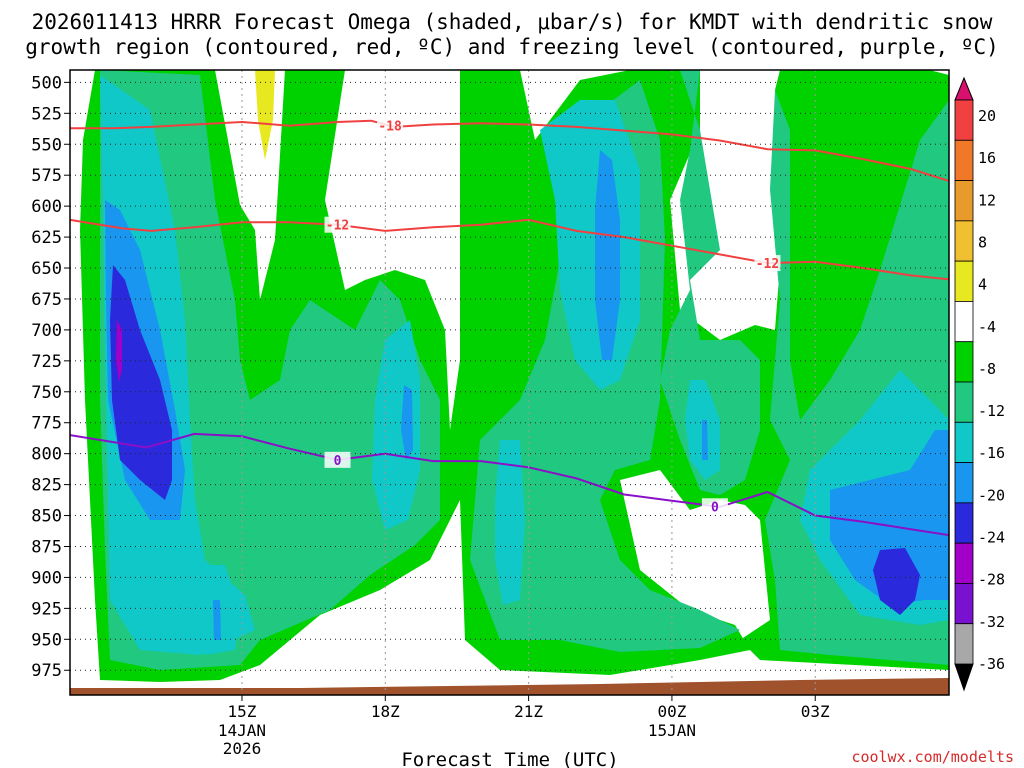  What do you see at coordinates (964, 677) in the screenshot?
I see `colorbar-bottom-arrow` at bounding box center [964, 677].